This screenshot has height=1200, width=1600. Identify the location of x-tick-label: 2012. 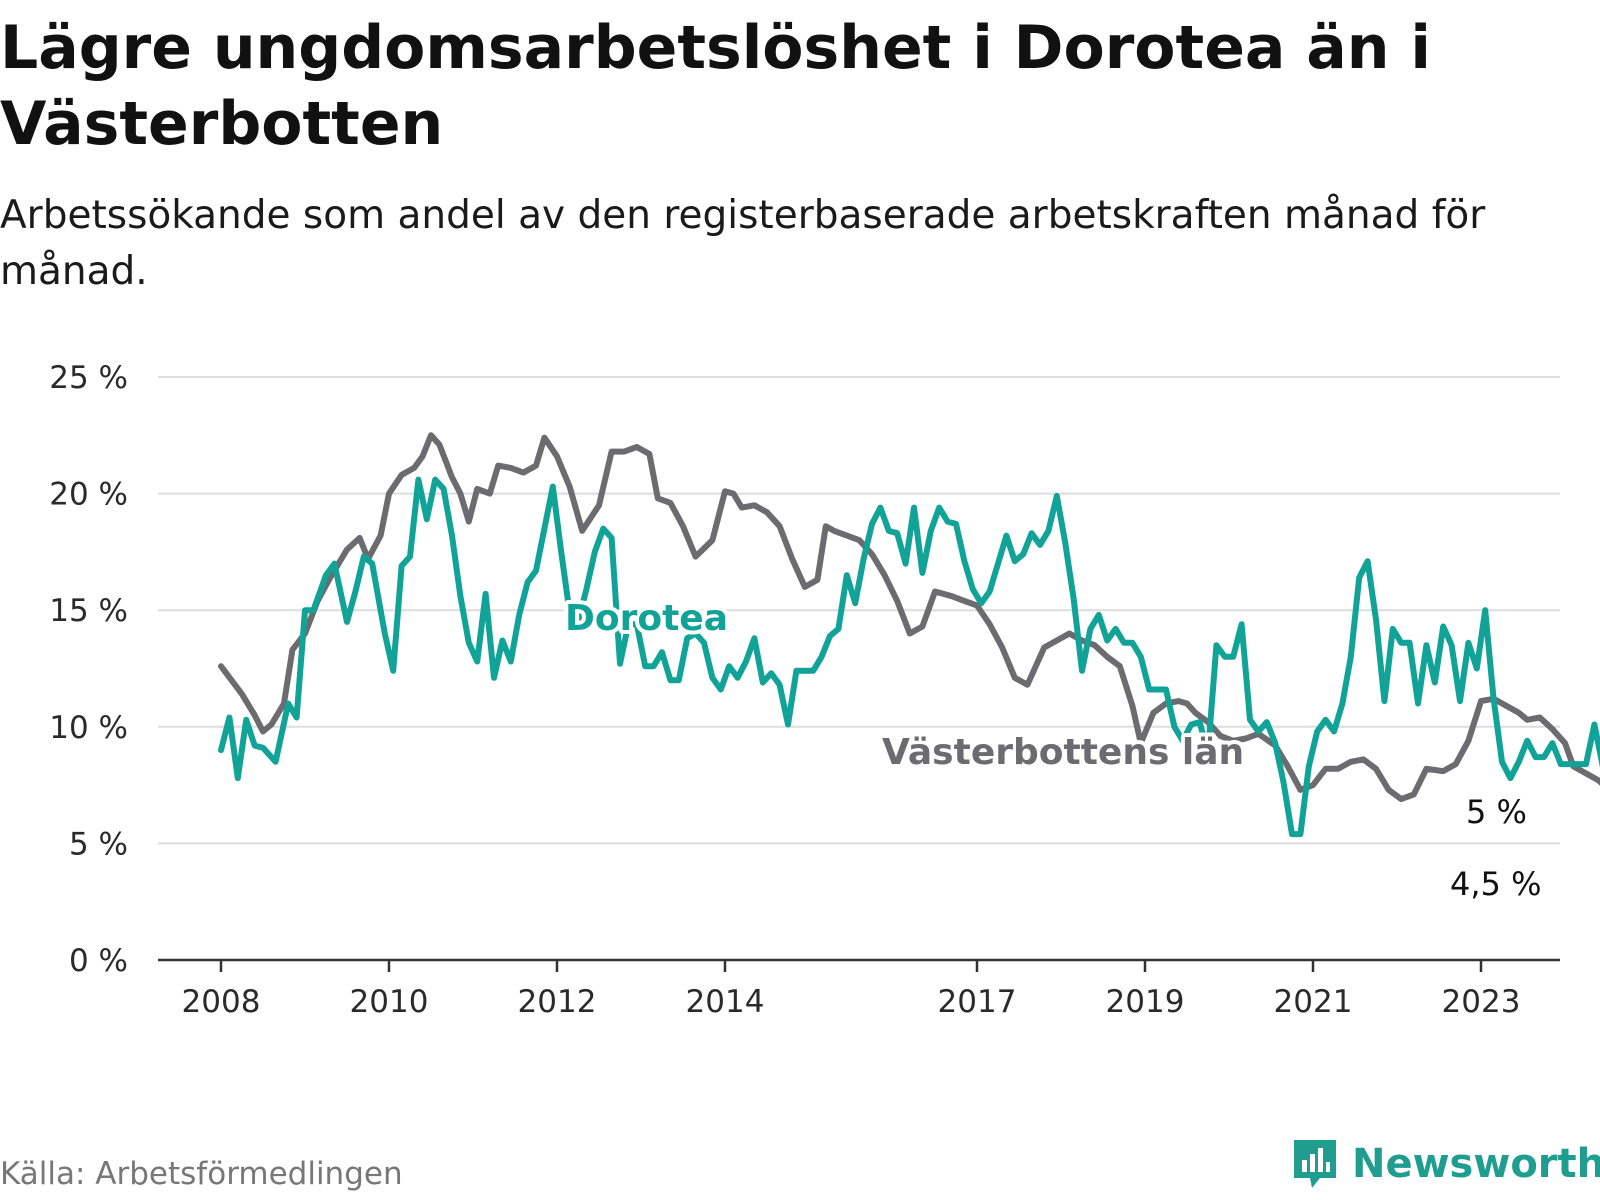
(557, 1002).